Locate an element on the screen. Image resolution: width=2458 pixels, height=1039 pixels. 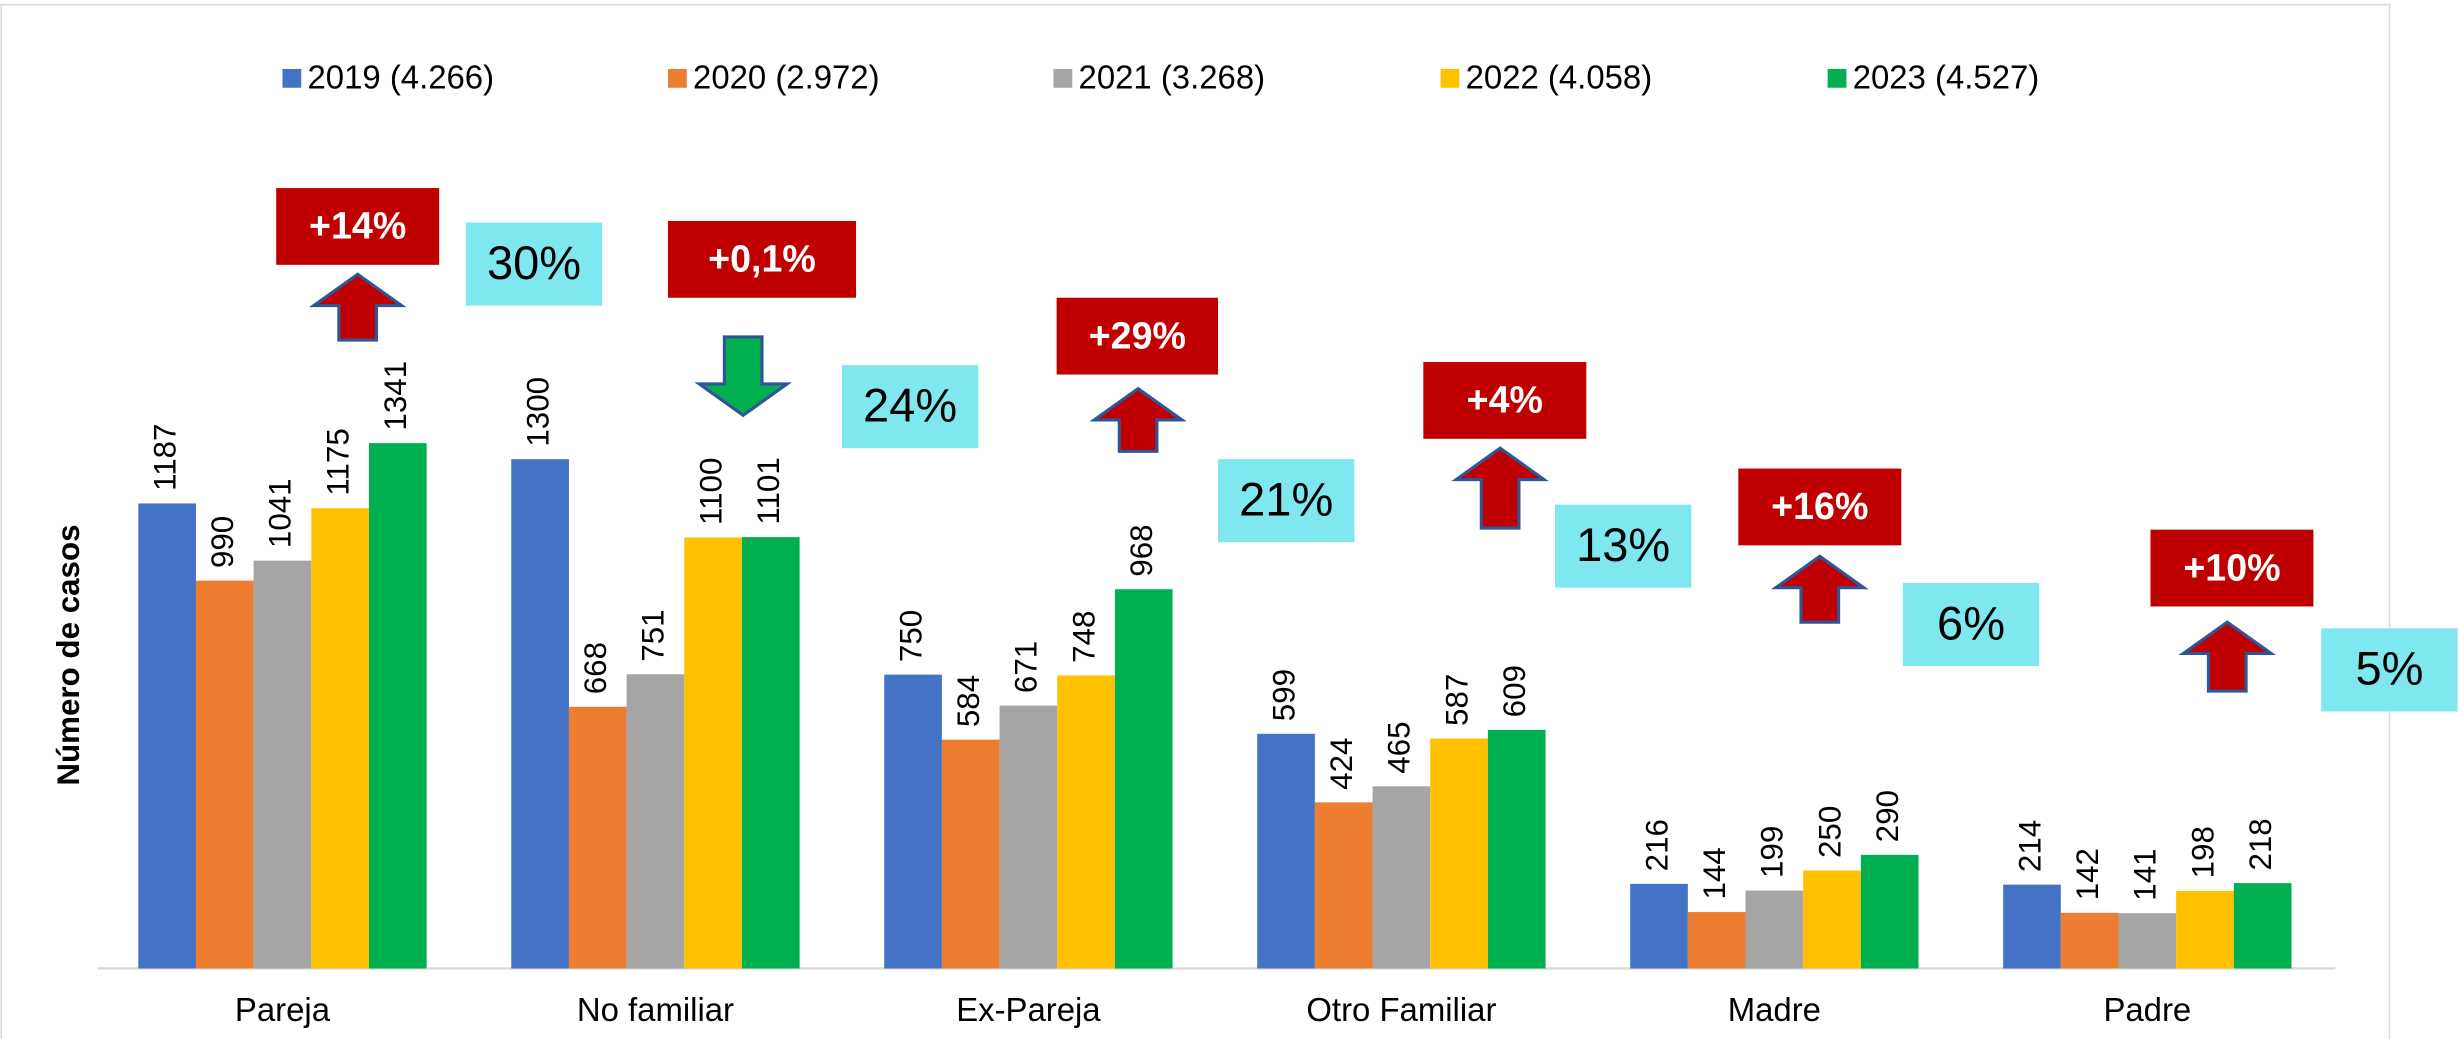
data-label: 1341 is located at coordinates (395, 396).